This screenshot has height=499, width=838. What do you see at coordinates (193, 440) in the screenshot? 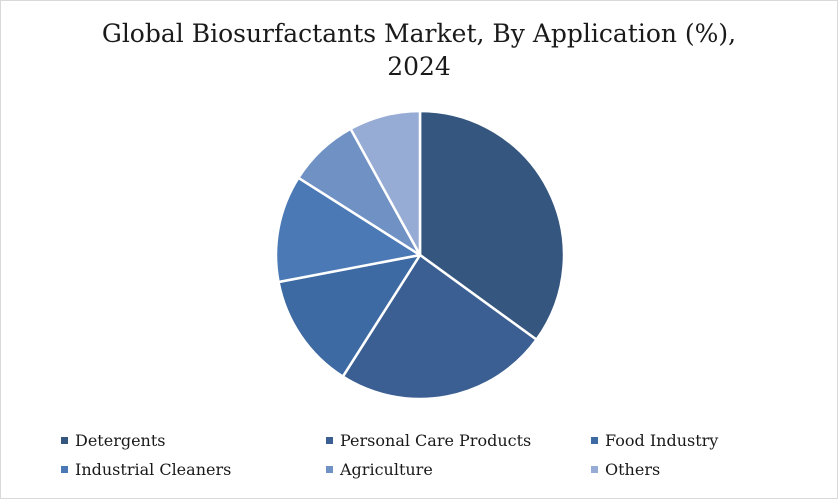
I see `legend-item-detergents: Detergents` at bounding box center [193, 440].